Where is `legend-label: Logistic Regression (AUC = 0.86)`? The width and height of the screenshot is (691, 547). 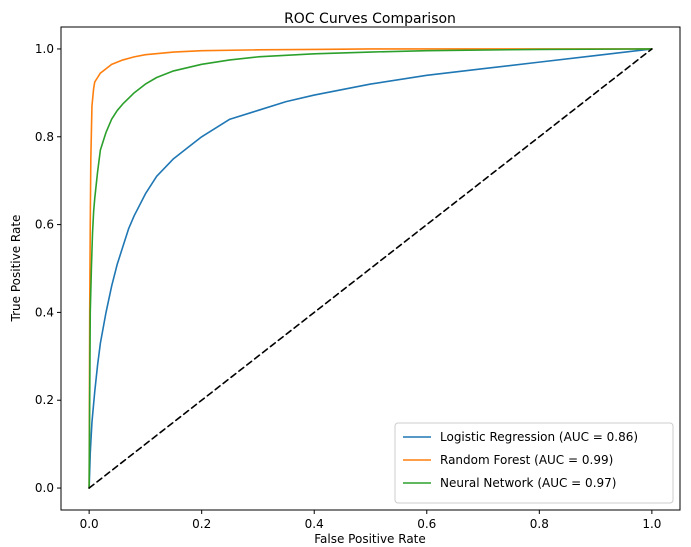
legend-label: Logistic Regression (AUC = 0.86) is located at coordinates (539, 437).